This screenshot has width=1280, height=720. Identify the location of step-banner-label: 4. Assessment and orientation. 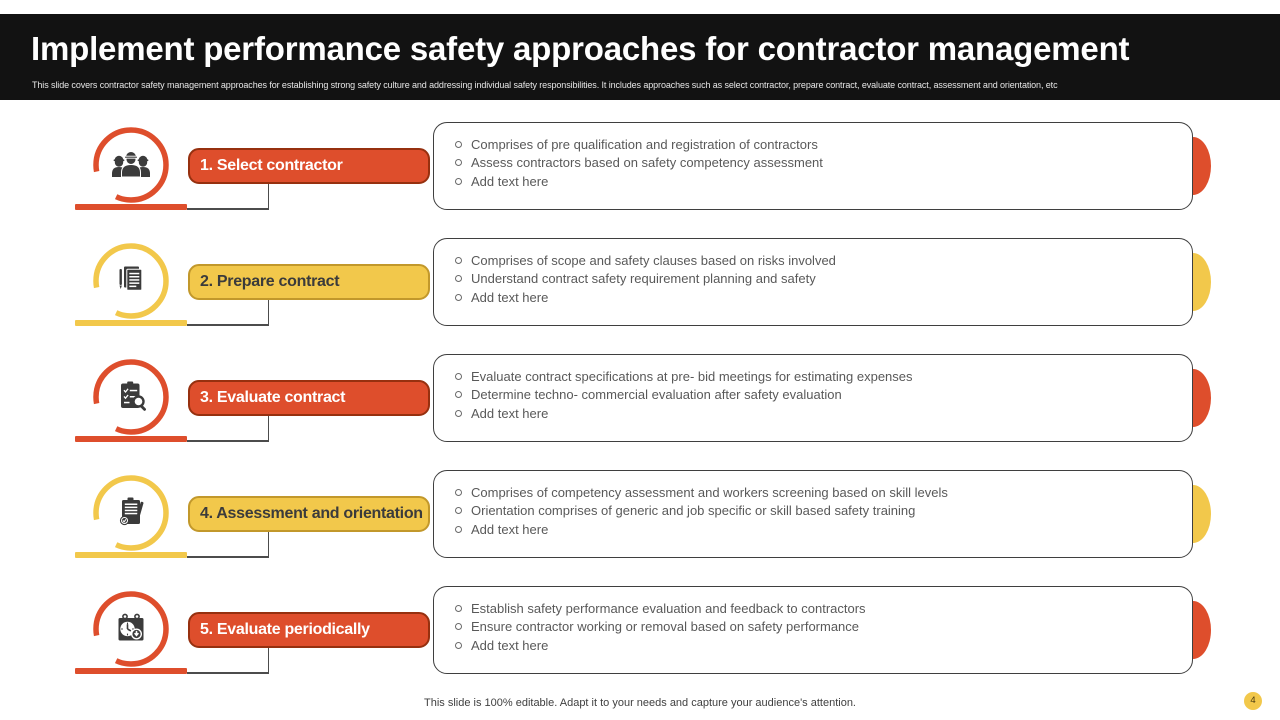
(311, 513).